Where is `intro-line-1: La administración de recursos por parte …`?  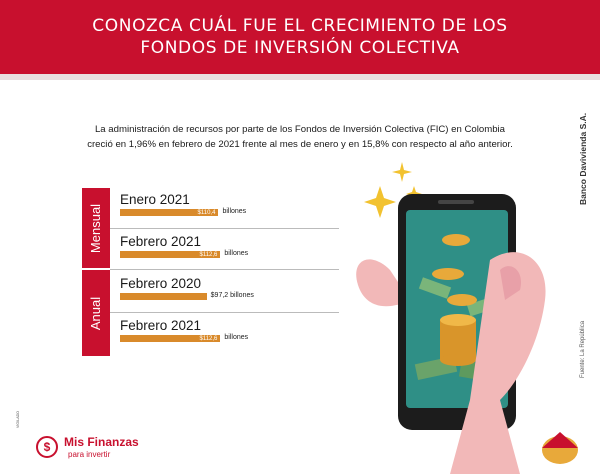 intro-line-1: La administración de recursos por parte … is located at coordinates (300, 129).